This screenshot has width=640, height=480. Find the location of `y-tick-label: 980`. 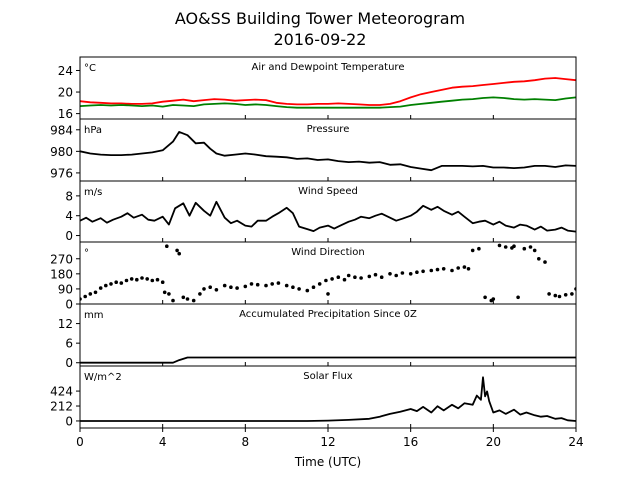

y-tick-label: 980 is located at coordinates (61, 152).